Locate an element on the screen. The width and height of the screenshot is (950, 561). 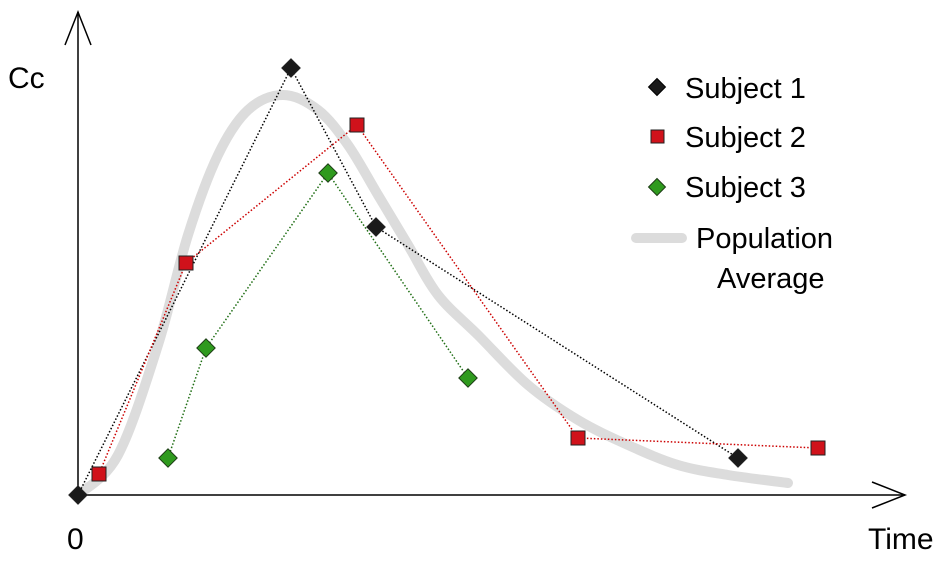
x-tick-label-0: 0 is located at coordinates (75, 539).